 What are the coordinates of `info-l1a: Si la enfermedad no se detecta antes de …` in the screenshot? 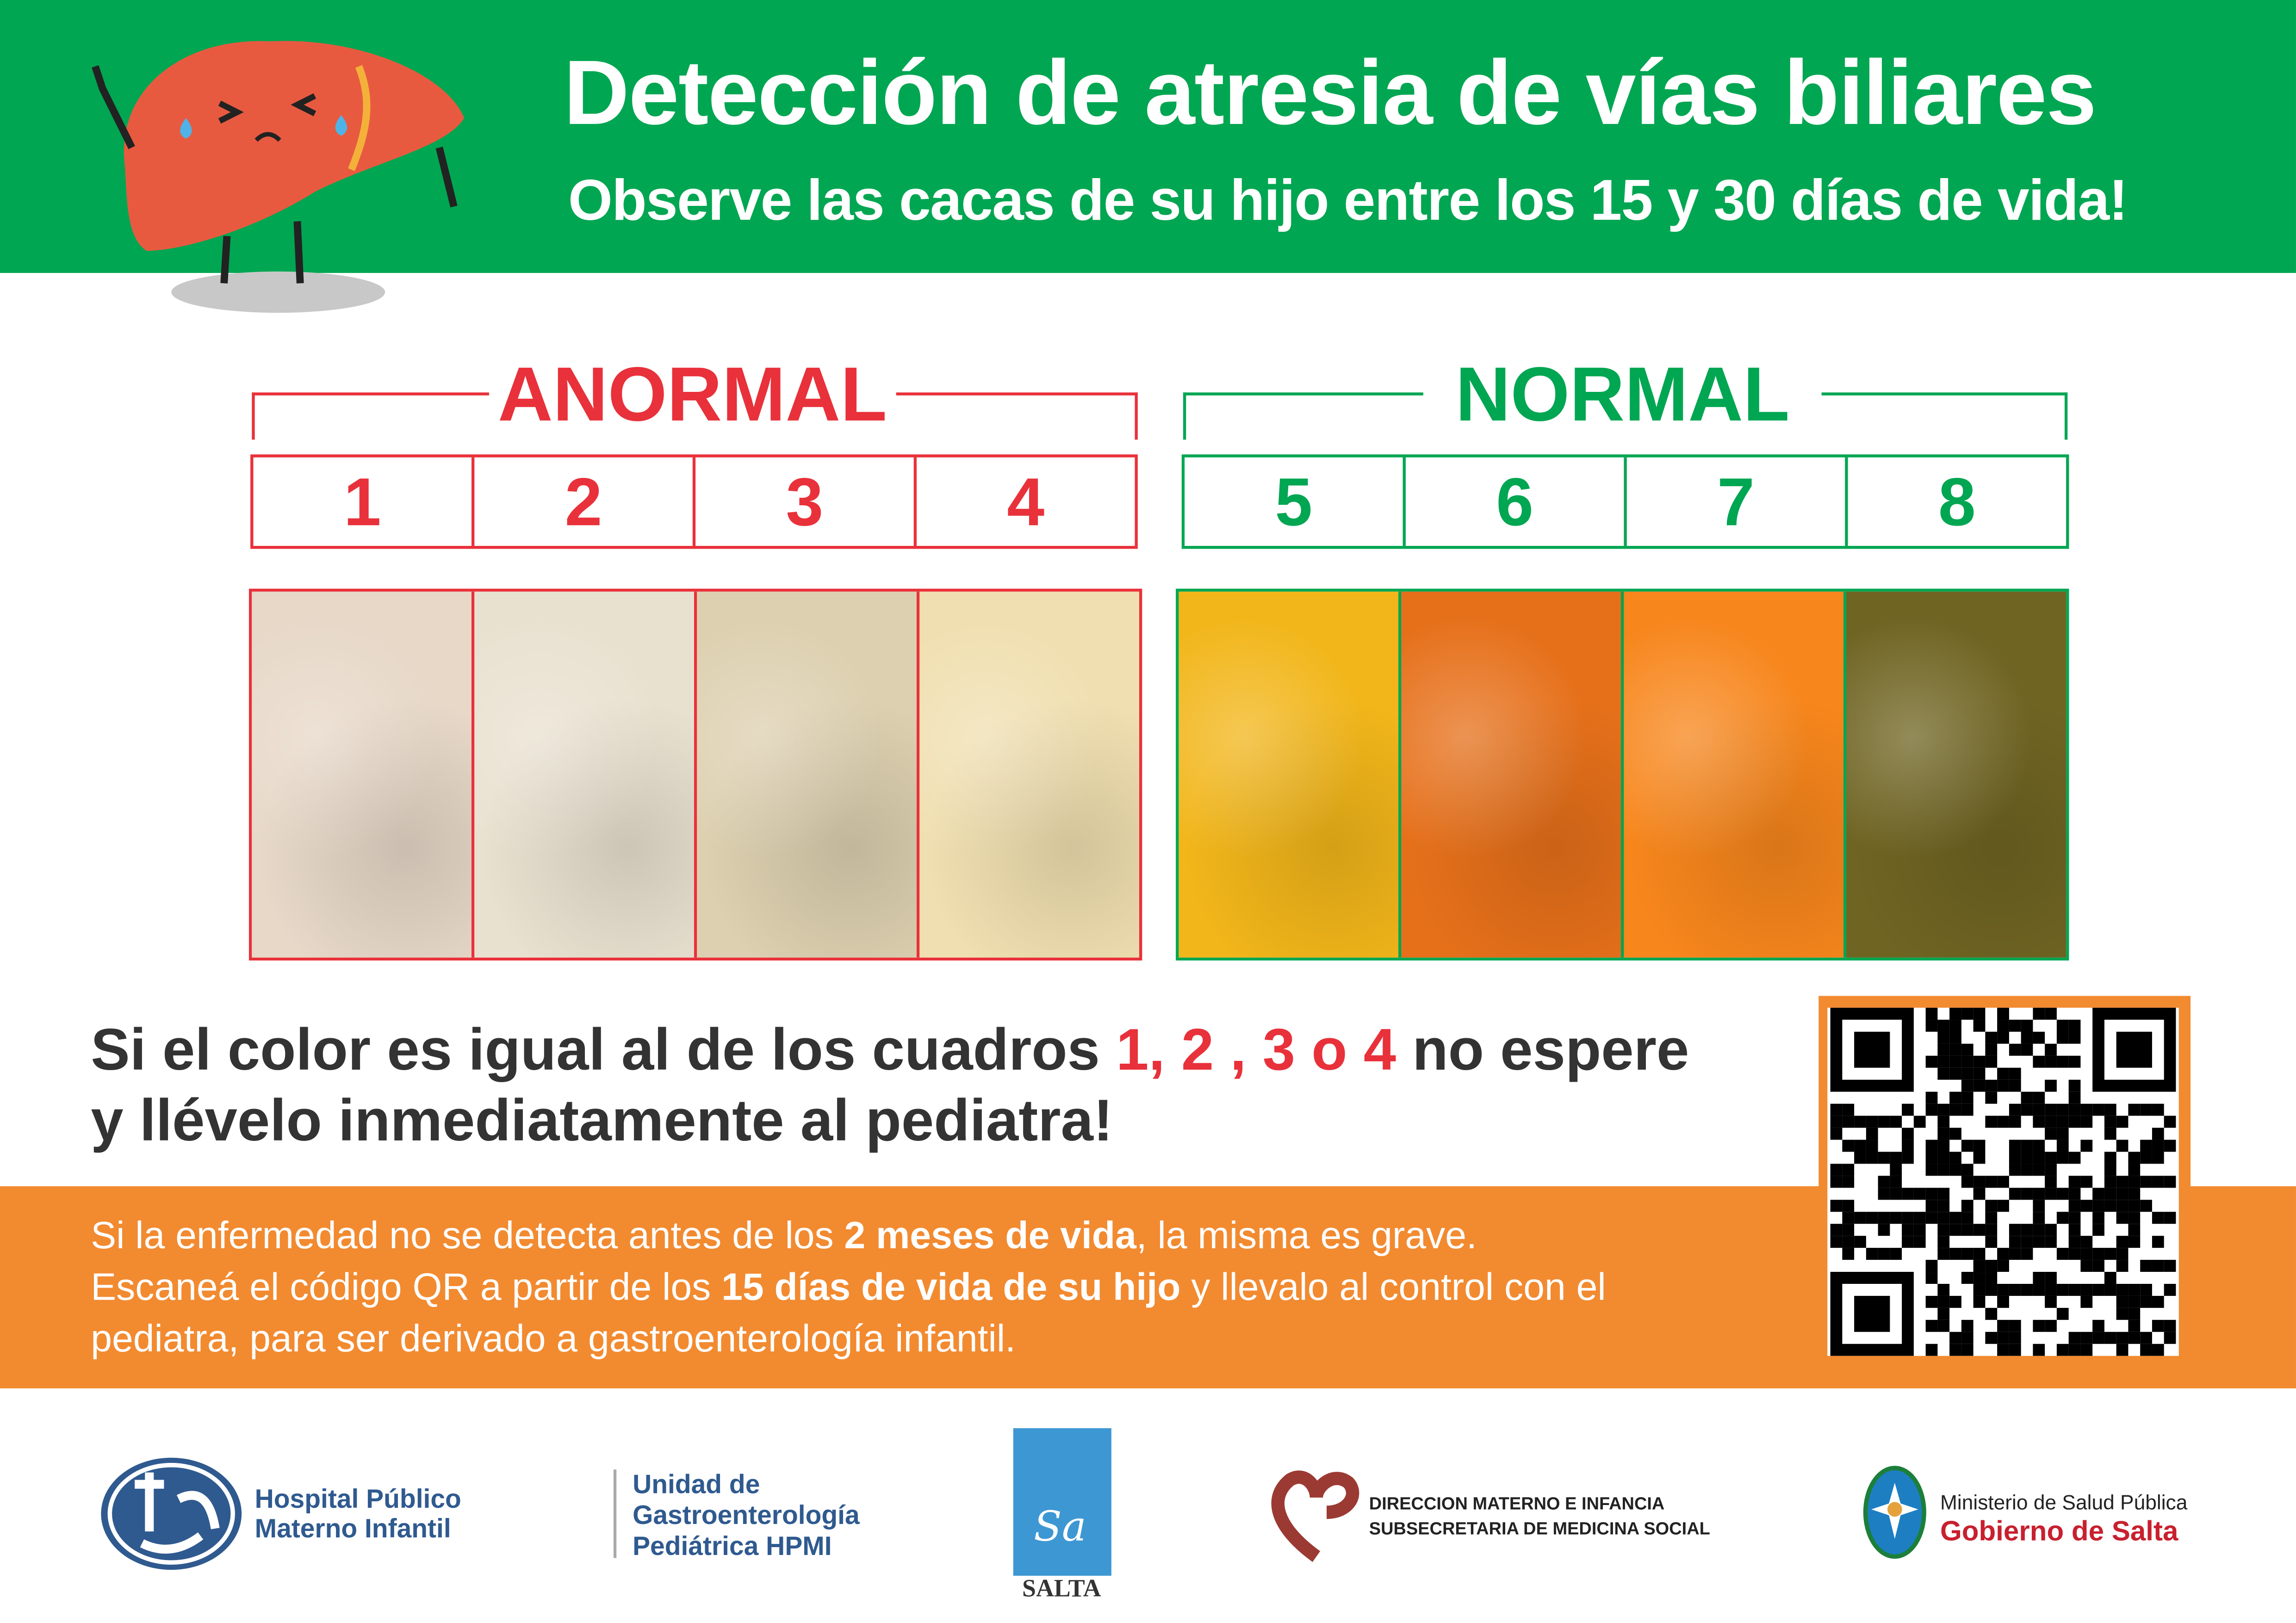 It's located at (468, 1235).